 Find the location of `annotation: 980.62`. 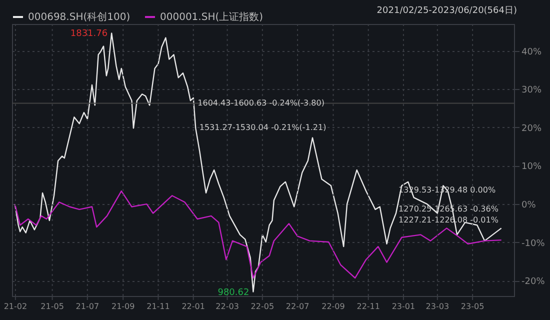

annotation: 980.62 is located at coordinates (234, 293).